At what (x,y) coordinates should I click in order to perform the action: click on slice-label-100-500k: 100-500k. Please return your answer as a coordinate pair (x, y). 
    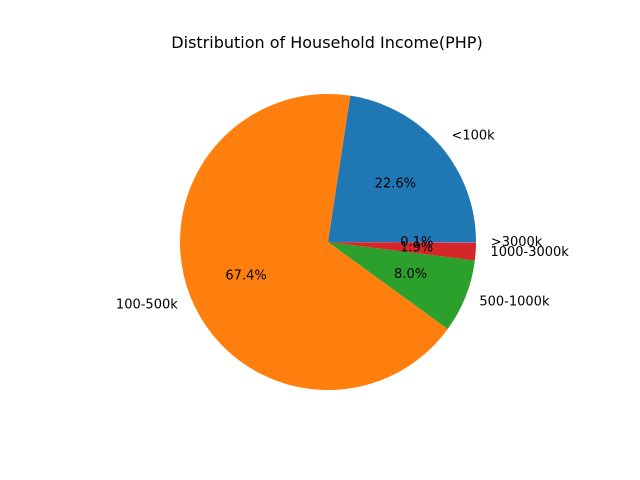
    Looking at the image, I should click on (147, 304).